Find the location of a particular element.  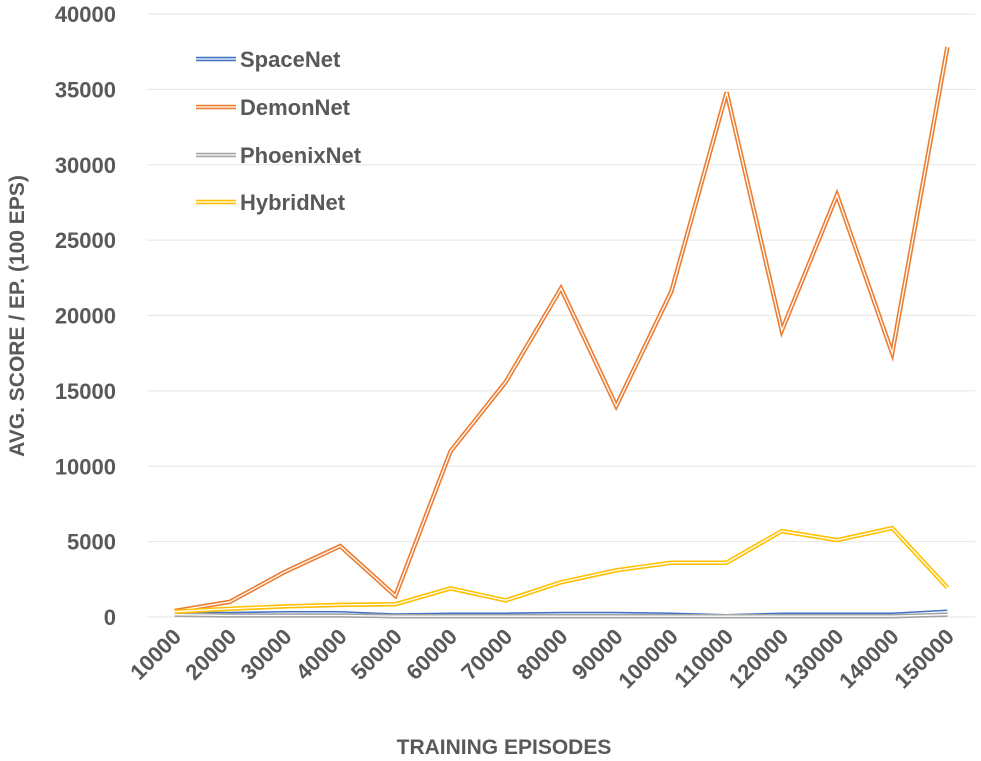

y-tick-label: 15000 is located at coordinates (85, 391).